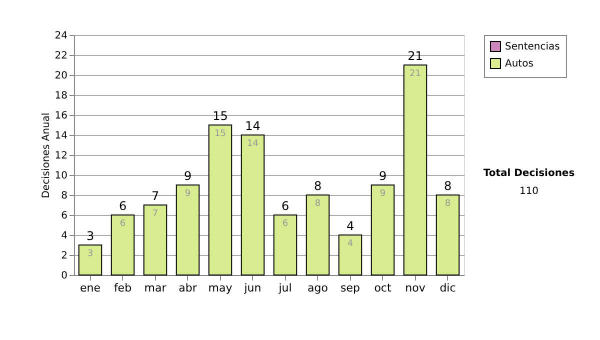  What do you see at coordinates (61, 96) in the screenshot?
I see `y-tick-label: 18` at bounding box center [61, 96].